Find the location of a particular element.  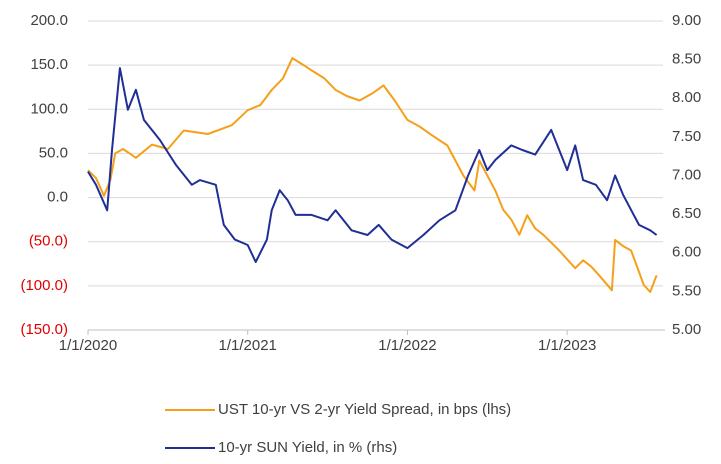

x-tick-label: 1/1/2021 is located at coordinates (248, 345).